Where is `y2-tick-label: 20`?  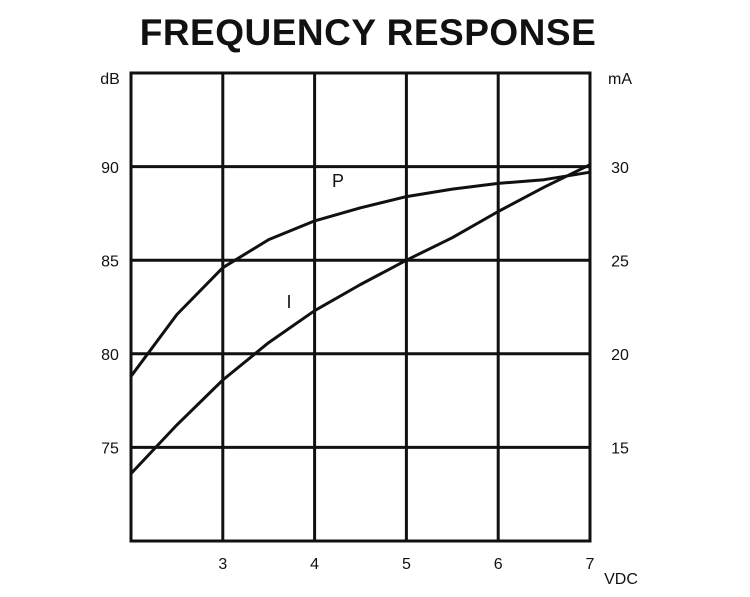 y2-tick-label: 20 is located at coordinates (620, 355).